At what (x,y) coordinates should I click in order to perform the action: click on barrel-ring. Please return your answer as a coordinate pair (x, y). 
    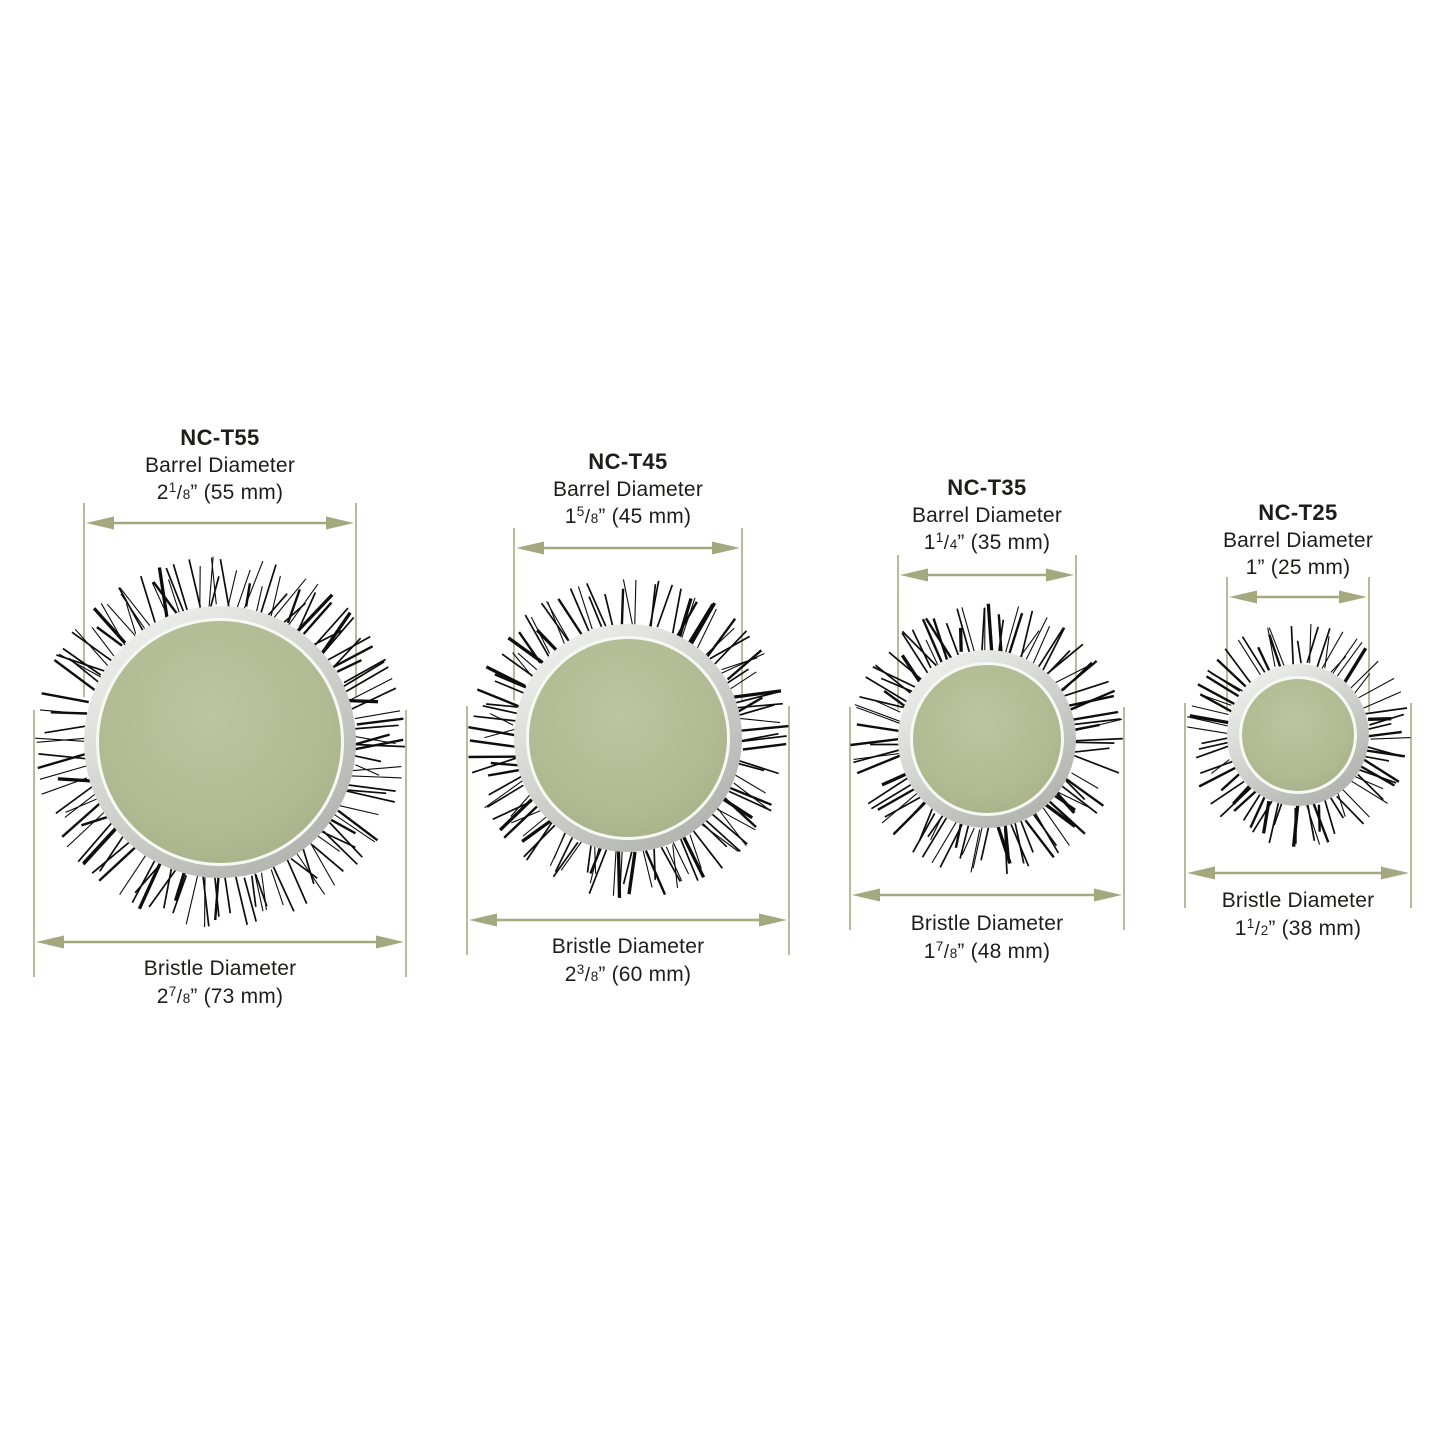
    Looking at the image, I should click on (1298, 735).